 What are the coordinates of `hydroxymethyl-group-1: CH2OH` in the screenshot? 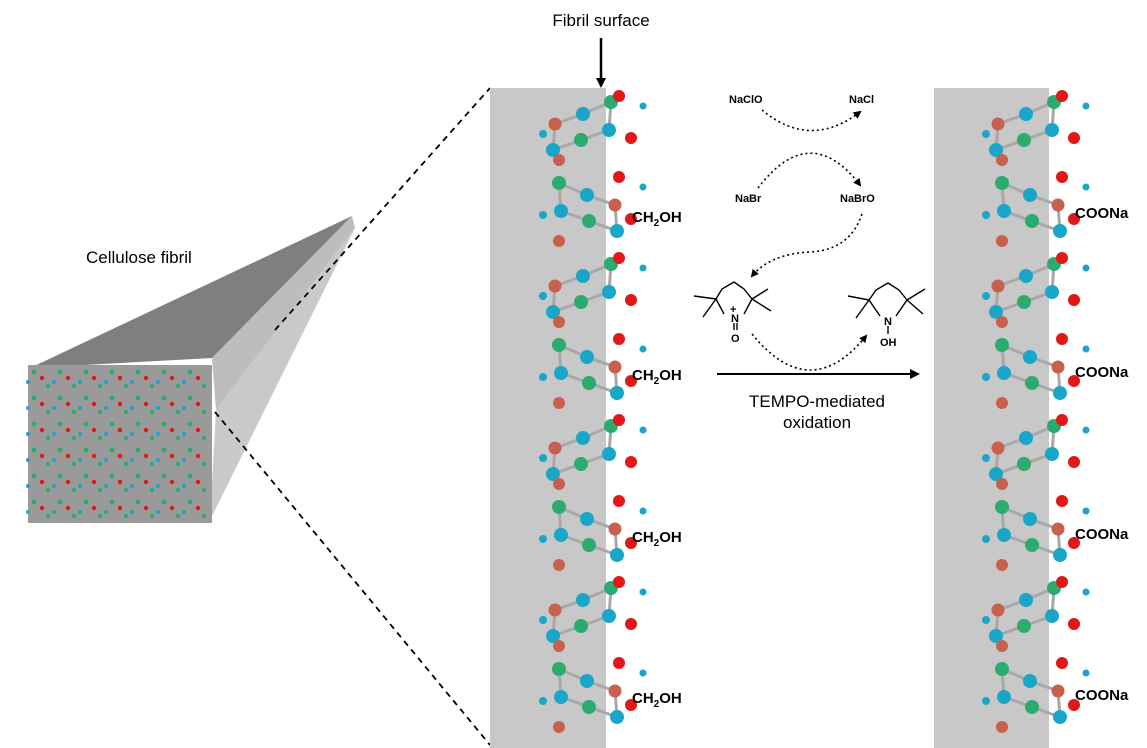 It's located at (657, 219).